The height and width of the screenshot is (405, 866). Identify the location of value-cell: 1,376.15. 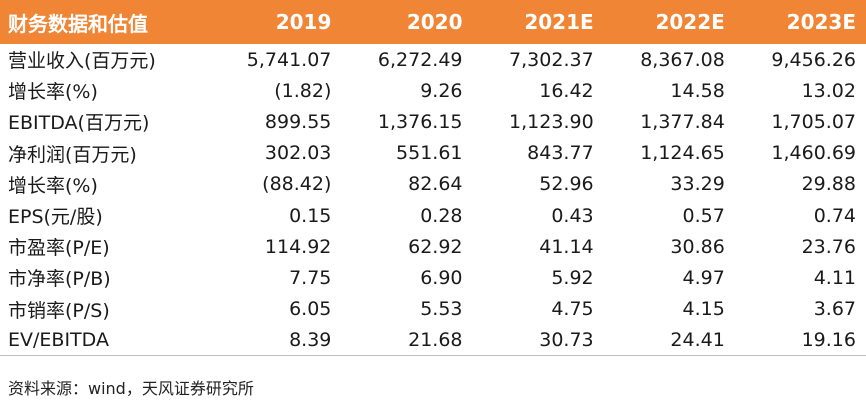
(420, 121).